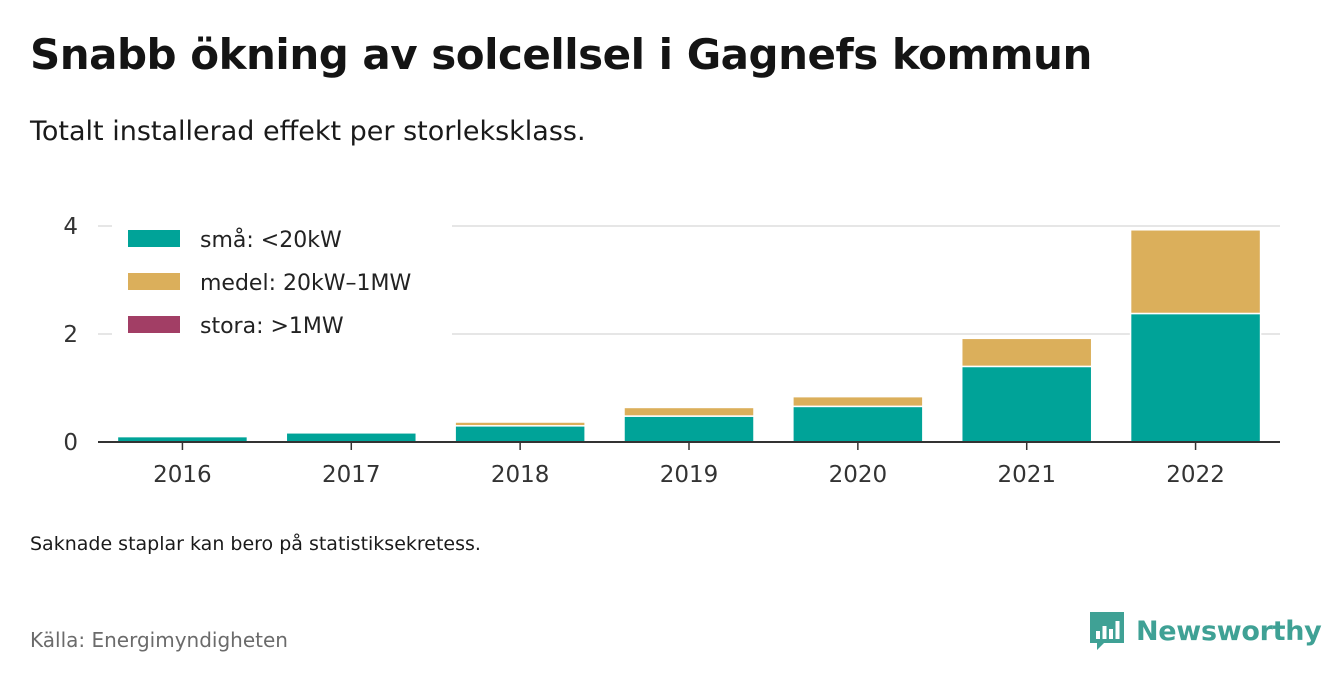 The height and width of the screenshot is (685, 1340). Describe the element at coordinates (305, 283) in the screenshot. I see `legend-label: medel: 20kW–1MW` at that location.